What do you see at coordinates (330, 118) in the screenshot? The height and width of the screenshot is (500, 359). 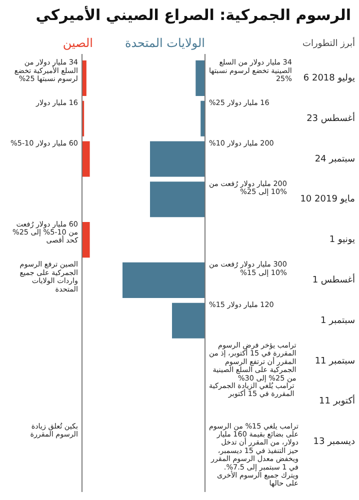 I see `y-tick-label: 23 أغسطس` at bounding box center [330, 118].